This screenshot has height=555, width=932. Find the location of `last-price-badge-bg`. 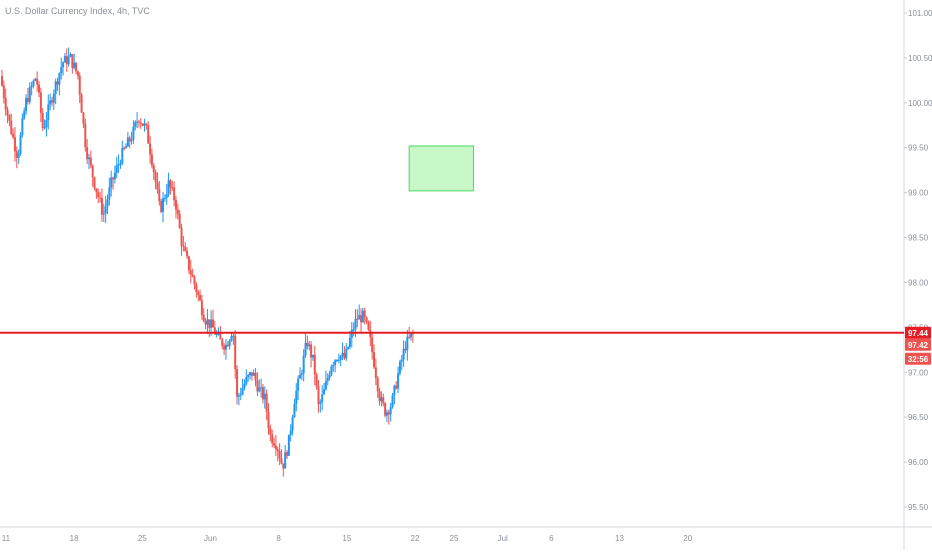

last-price-badge-bg is located at coordinates (918, 344).